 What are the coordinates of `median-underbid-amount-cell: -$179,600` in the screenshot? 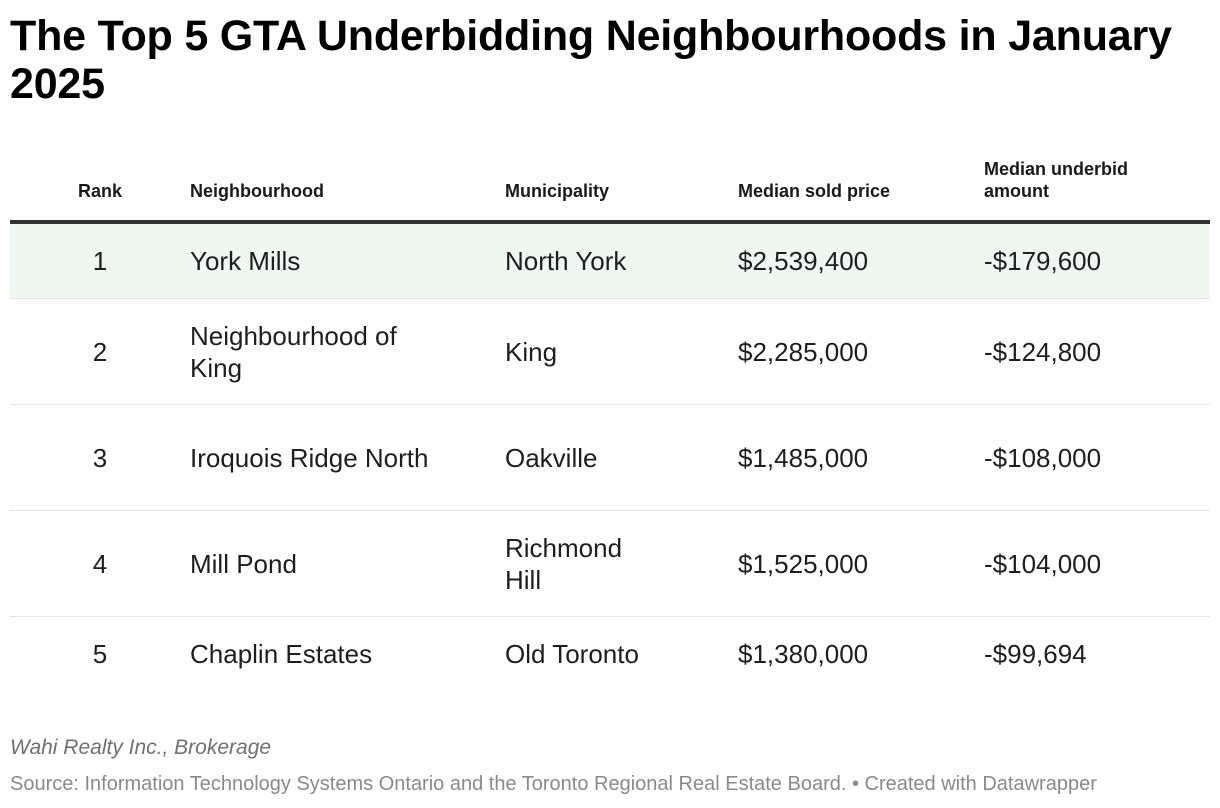 It's located at (1097, 260).